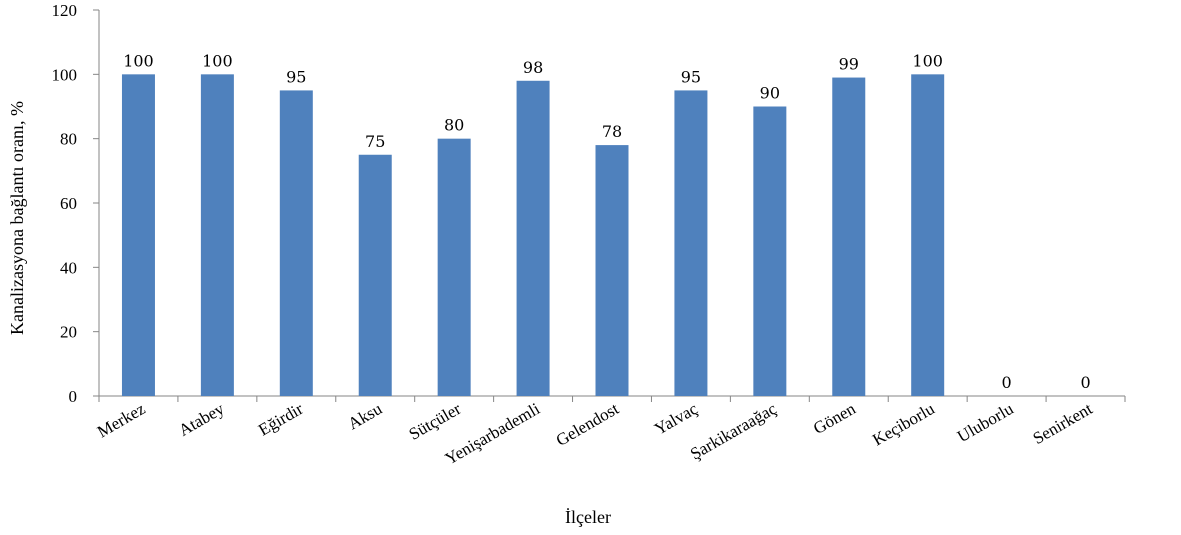 The width and height of the screenshot is (1181, 535). What do you see at coordinates (834, 418) in the screenshot?
I see `category-label: Gönen` at bounding box center [834, 418].